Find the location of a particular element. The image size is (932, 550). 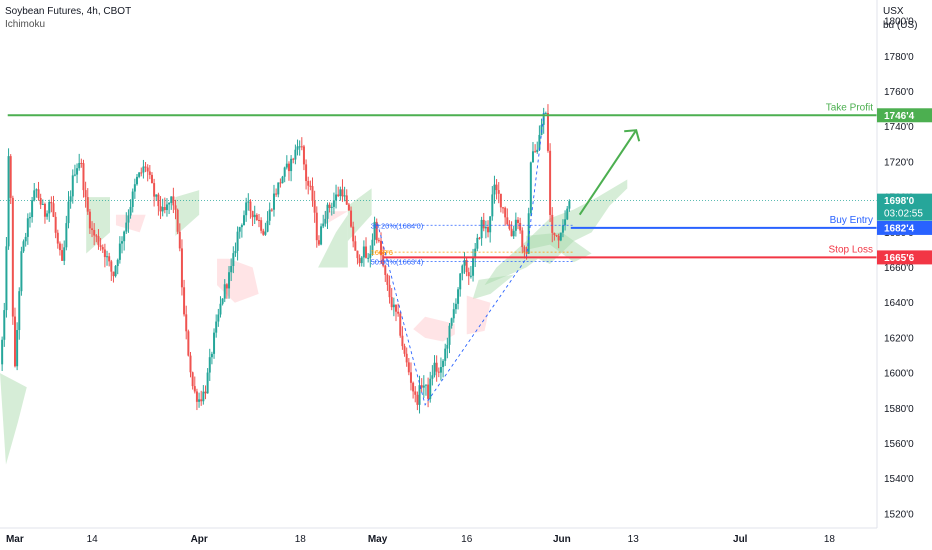

unit-label: bu (US) is located at coordinates (900, 25).